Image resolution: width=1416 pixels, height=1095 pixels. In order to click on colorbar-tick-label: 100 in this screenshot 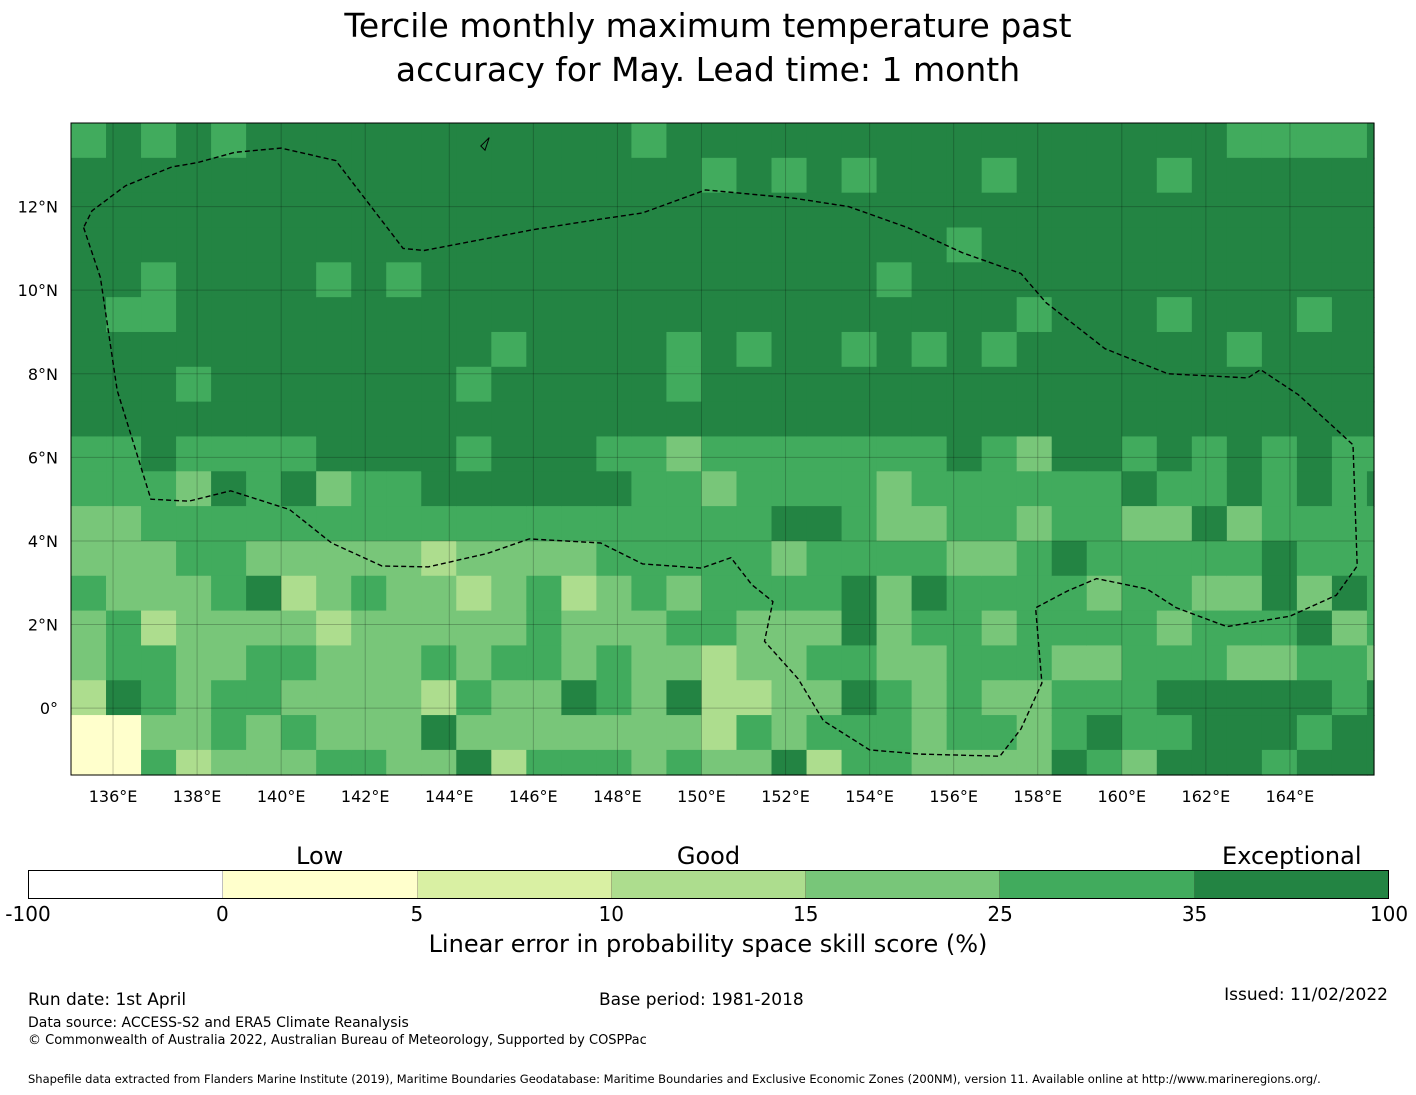, I will do `click(1389, 914)`.